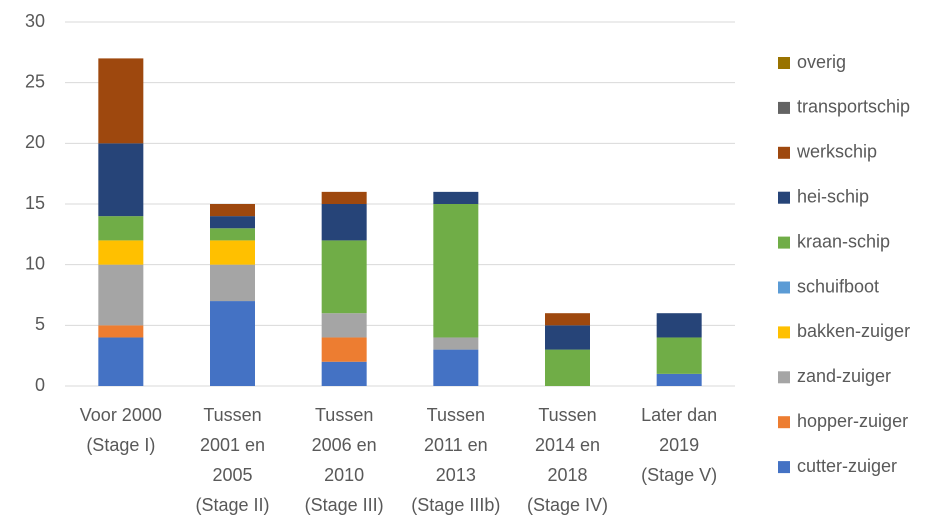 The image size is (940, 518). Describe the element at coordinates (567, 445) in the screenshot. I see `x-tick-label: 2014 en` at that location.